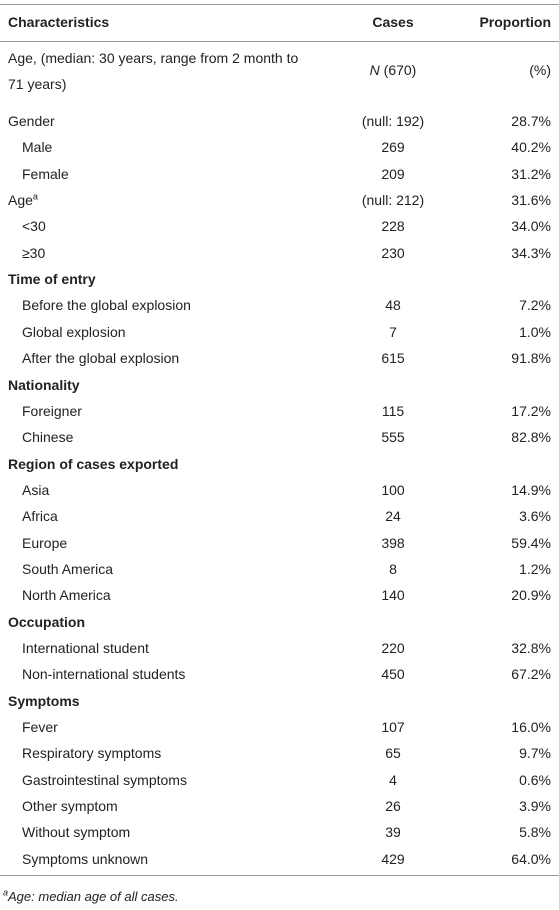 The width and height of the screenshot is (559, 910). I want to click on proportion-cell: 9.7%, so click(535, 753).